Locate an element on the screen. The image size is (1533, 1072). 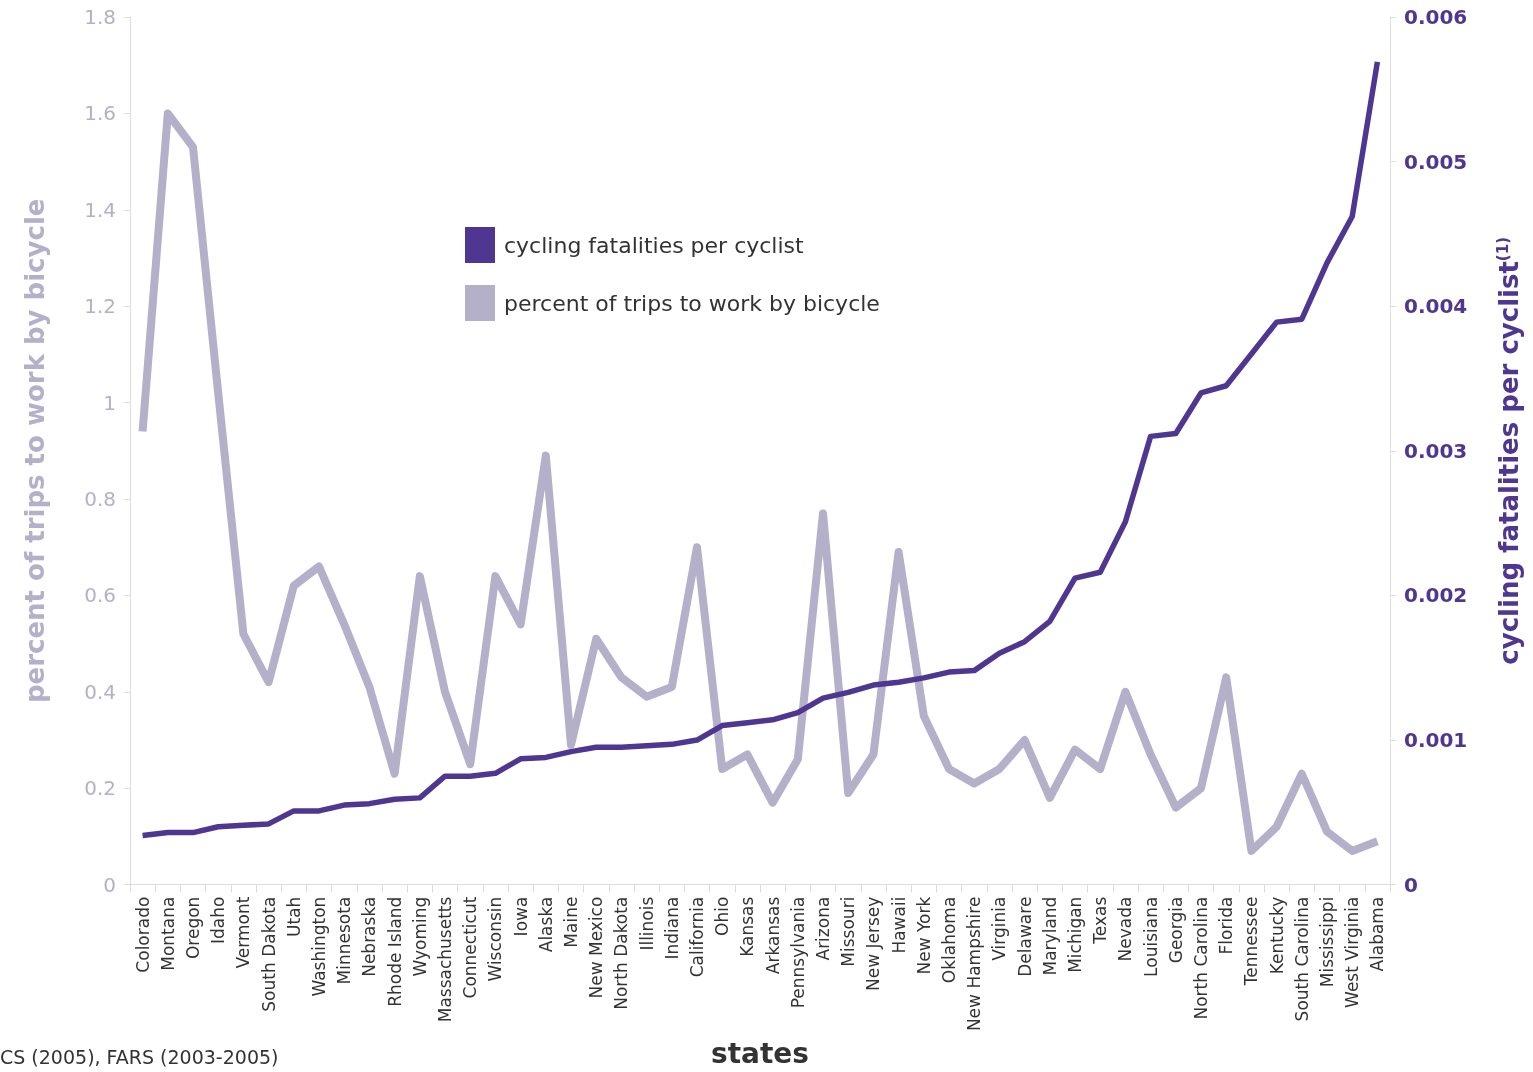
x-tick-label: Florida is located at coordinates (1226, 925).